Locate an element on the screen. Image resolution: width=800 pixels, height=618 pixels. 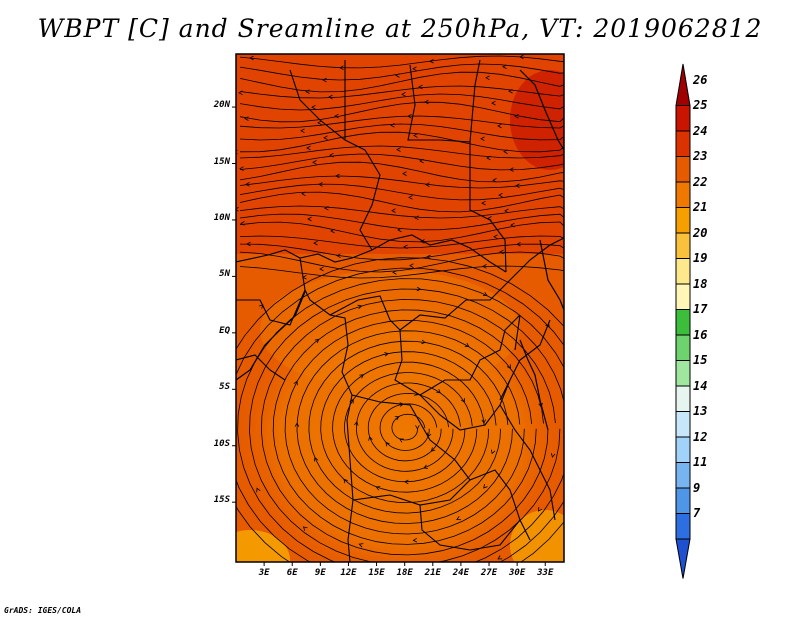
lat-tick-label: 15N is located at coordinates (221, 161).